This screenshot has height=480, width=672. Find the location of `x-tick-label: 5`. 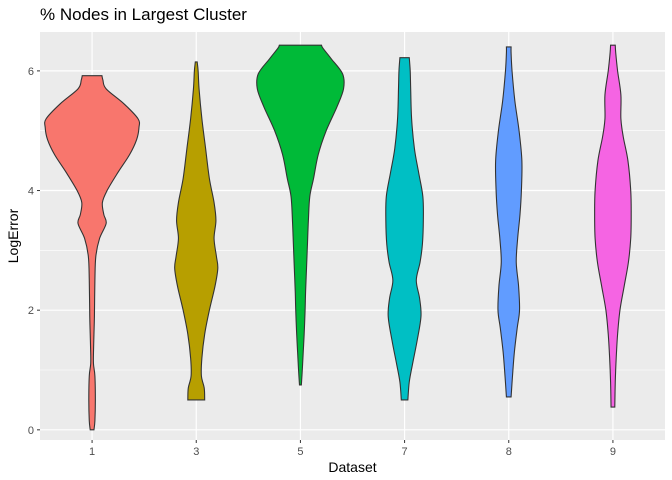

x-tick-label: 5 is located at coordinates (300, 452).